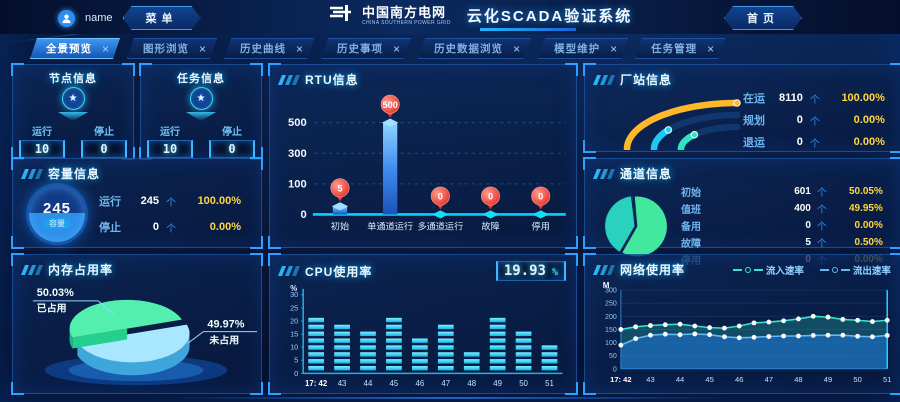  What do you see at coordinates (137, 323) in the screenshot?
I see `panel-memory-usage: 内存占用率 50.03% 已占用 49.97% 未占用` at bounding box center [137, 323].